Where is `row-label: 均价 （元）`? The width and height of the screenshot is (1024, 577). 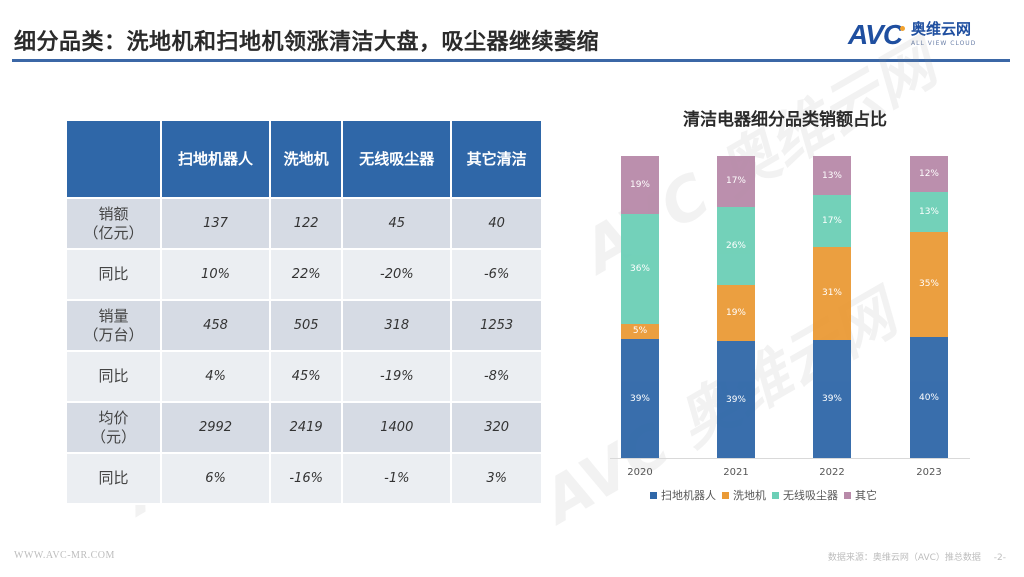
row-label: 均价 （元） is located at coordinates (113, 427).